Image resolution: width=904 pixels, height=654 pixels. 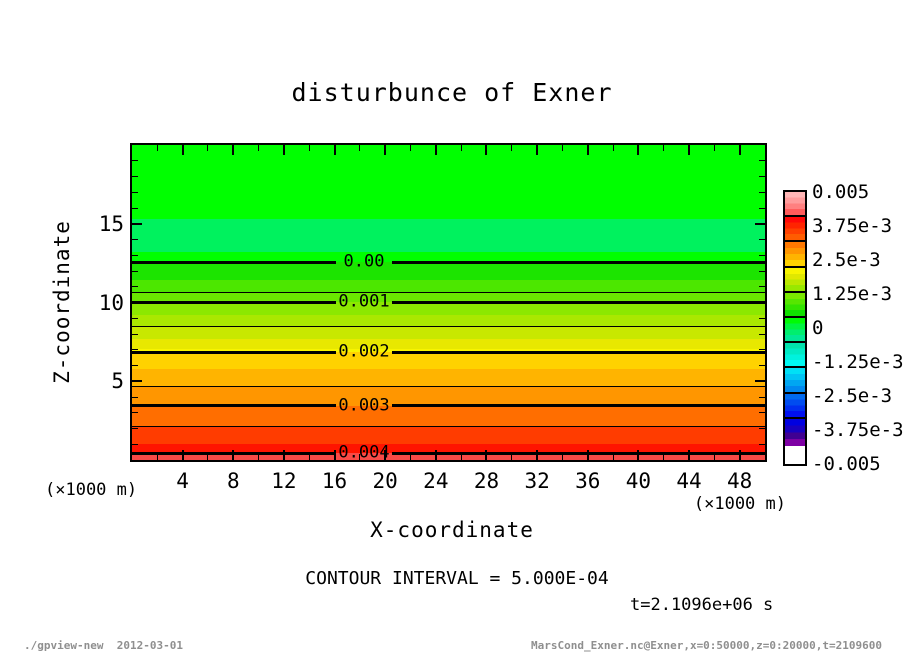 What do you see at coordinates (858, 430) in the screenshot?
I see `colorbar-label: -3.75e-3` at bounding box center [858, 430].